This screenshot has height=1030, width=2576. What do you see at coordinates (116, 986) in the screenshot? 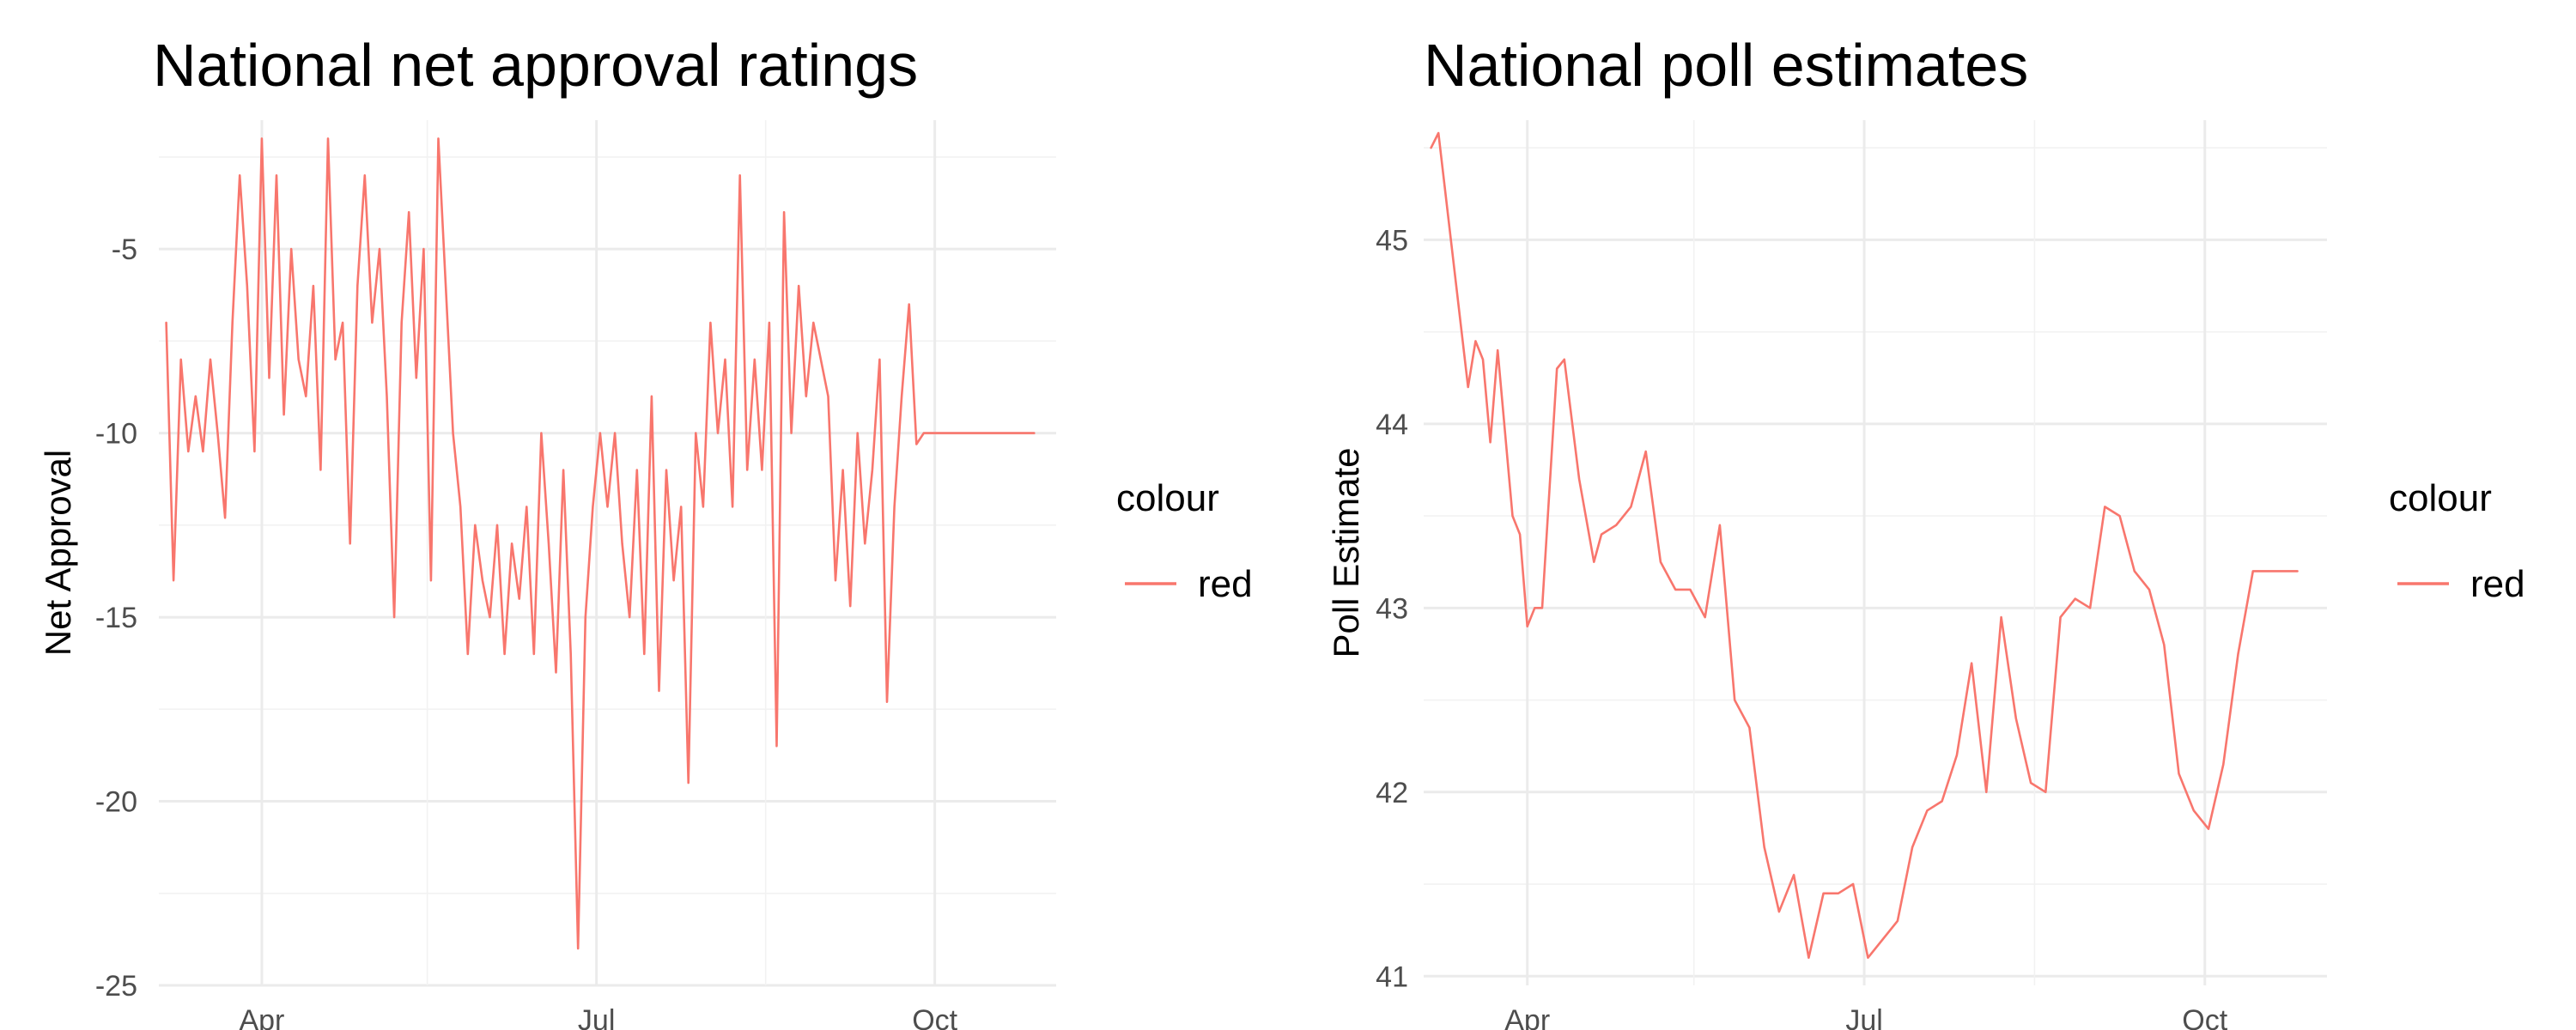
I see `y-tick-label: -25` at bounding box center [116, 986].